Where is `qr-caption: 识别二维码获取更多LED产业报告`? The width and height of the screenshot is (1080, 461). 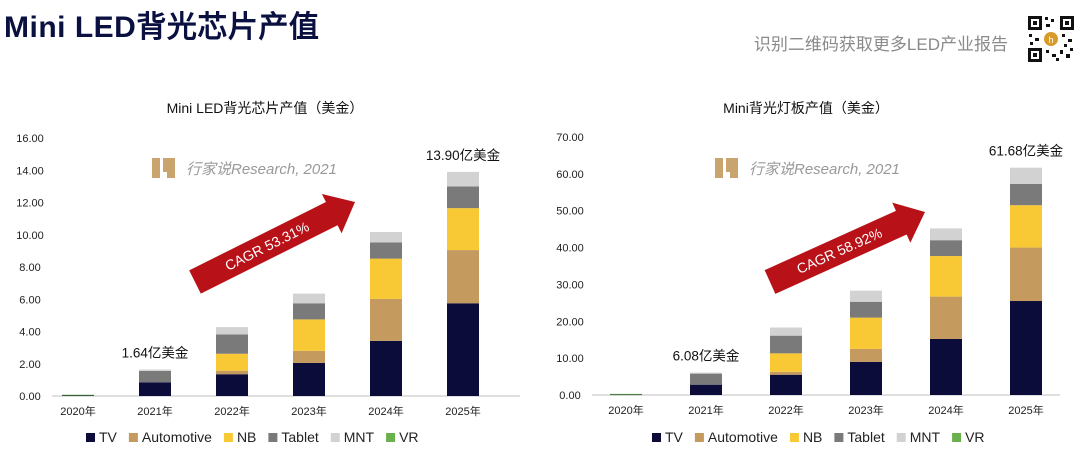
qr-caption: 识别二维码获取更多LED产业报告 is located at coordinates (880, 44).